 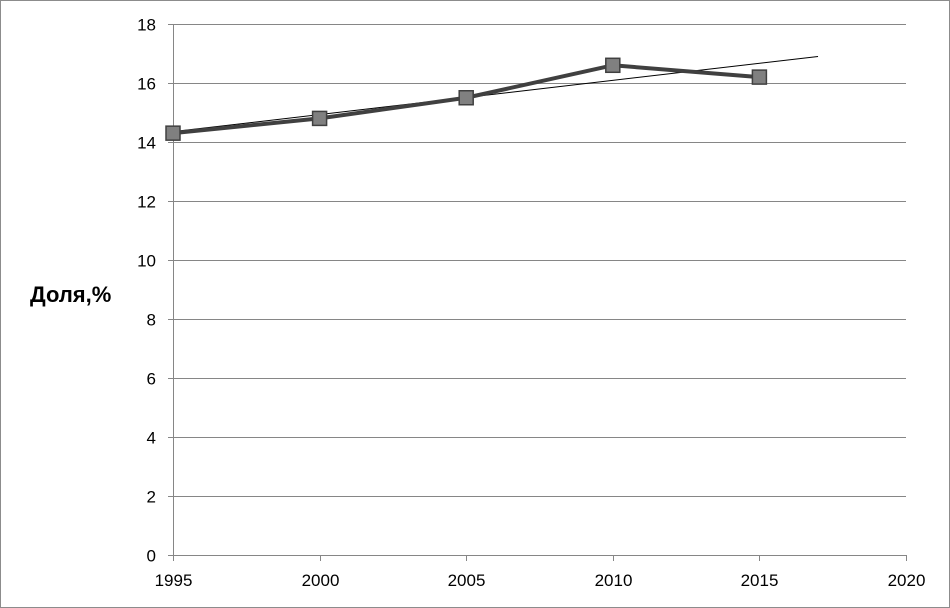 I want to click on y-tick-labels: 0 2 4 6 8 10 12 14 16 18, so click(x=146, y=291).